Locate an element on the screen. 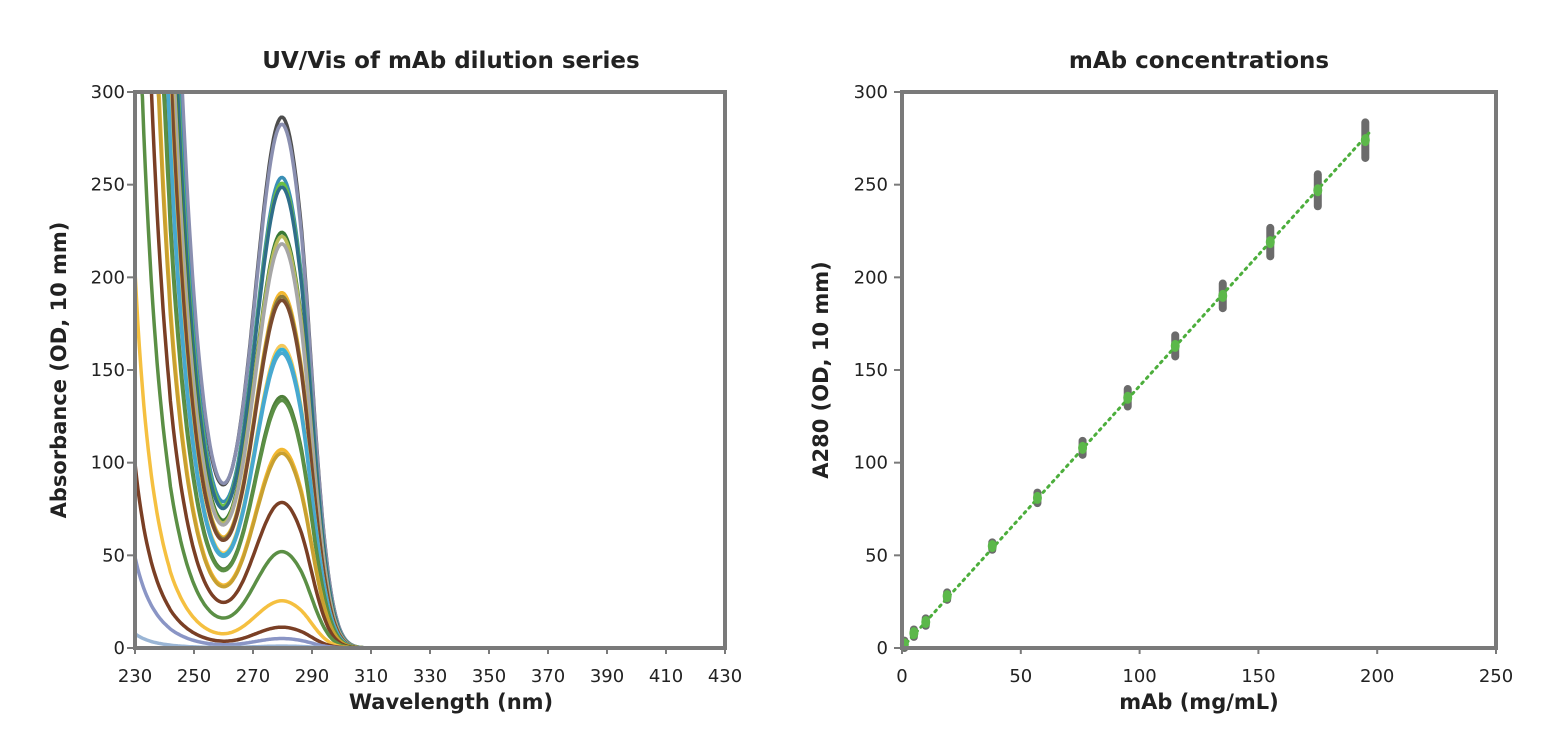  uv-vis-x-tick-label: 290 is located at coordinates (312, 676).